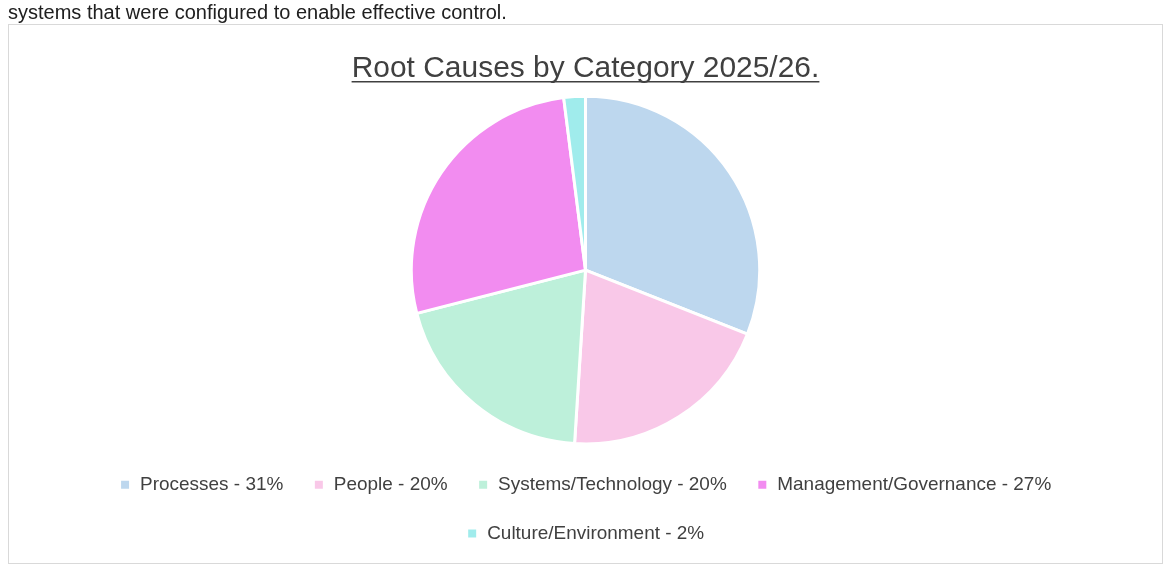  I want to click on text: systems that were configured to enable effective control., so click(258, 12).